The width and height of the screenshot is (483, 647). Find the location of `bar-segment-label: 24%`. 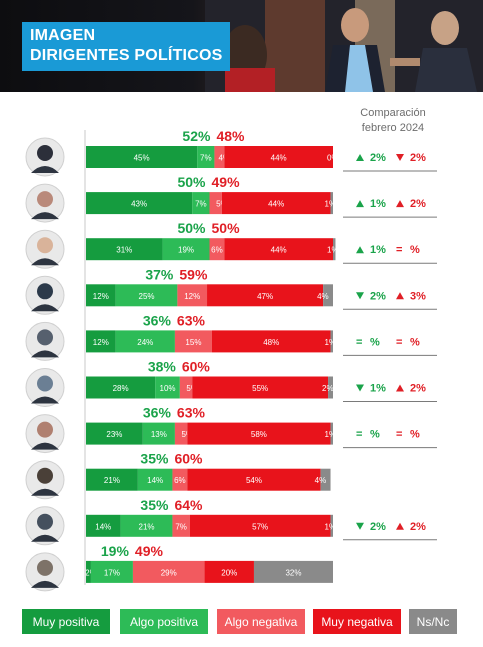

bar-segment-label: 24% is located at coordinates (145, 342).